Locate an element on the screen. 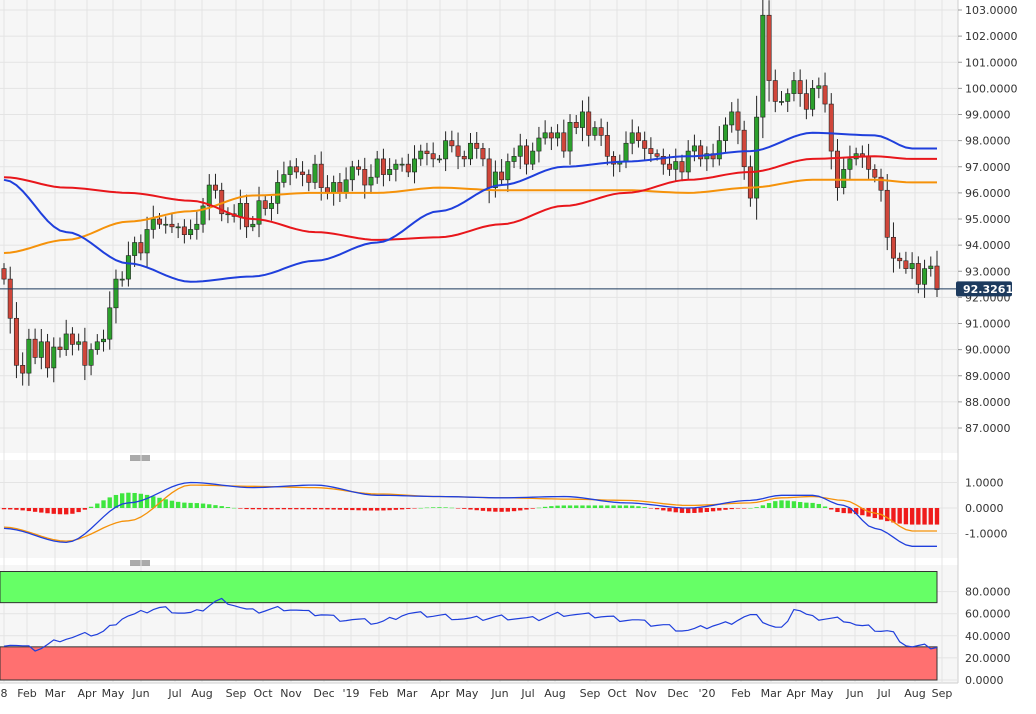 The image size is (1036, 714). macd-layer is located at coordinates (470, 514).